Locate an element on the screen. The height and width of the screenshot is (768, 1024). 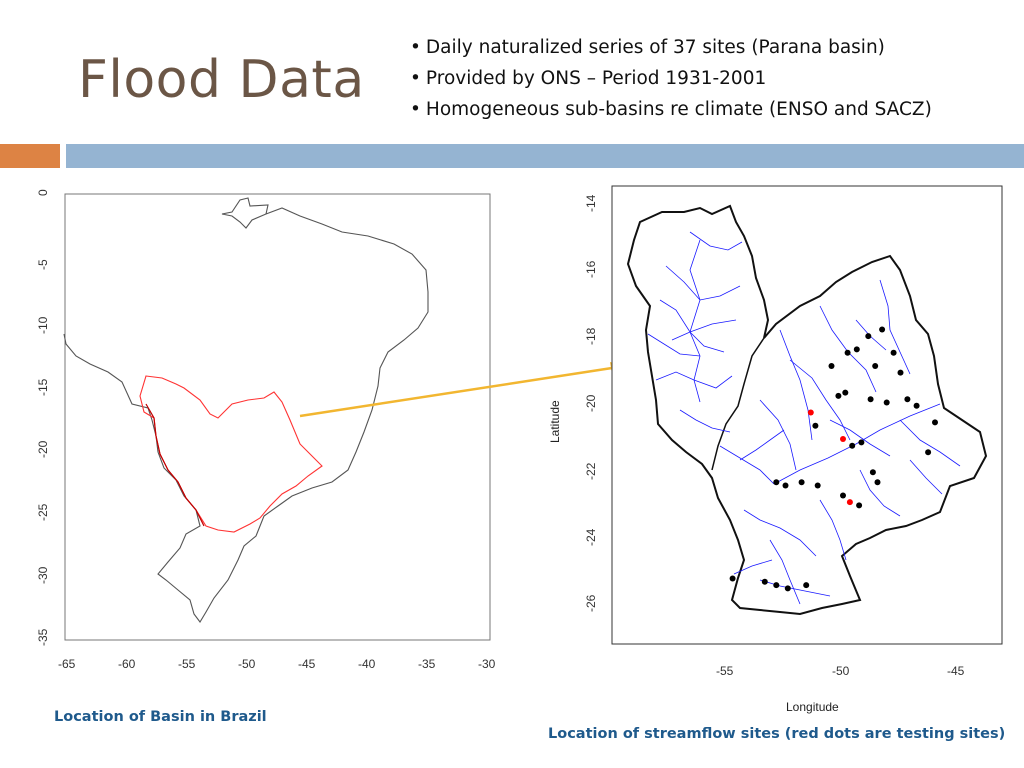
left-y-tick: -5 is located at coordinates (43, 264).